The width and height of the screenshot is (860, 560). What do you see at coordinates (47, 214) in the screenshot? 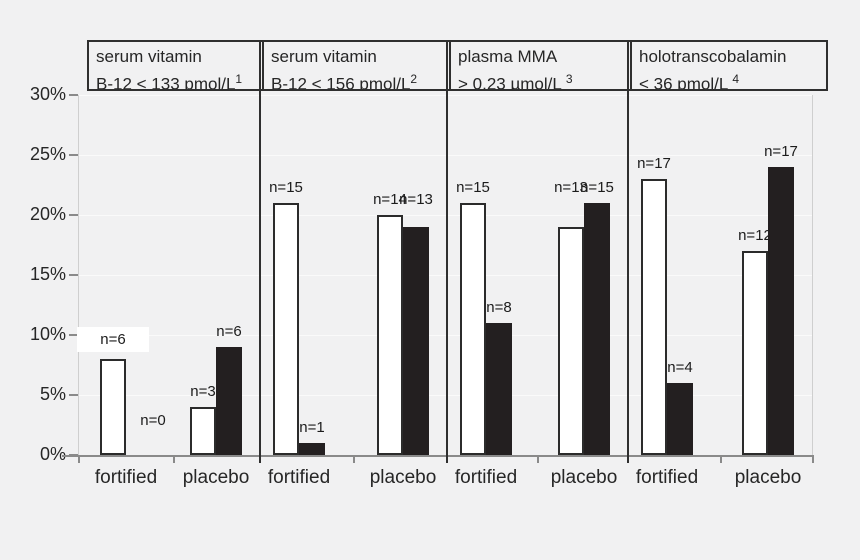
I see `y-axis-label: 20%` at bounding box center [47, 214].